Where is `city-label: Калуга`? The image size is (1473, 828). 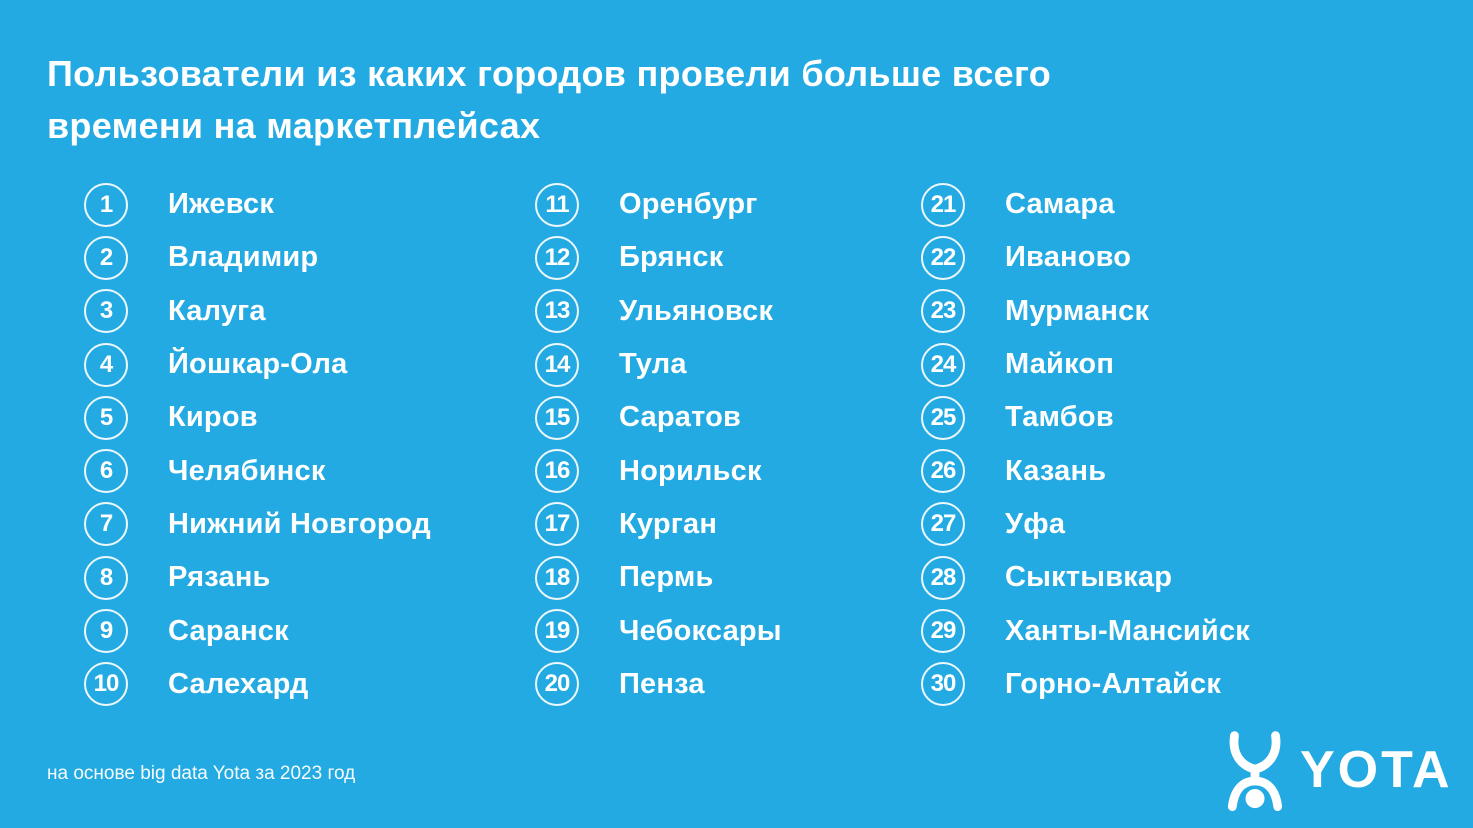 city-label: Калуга is located at coordinates (217, 310).